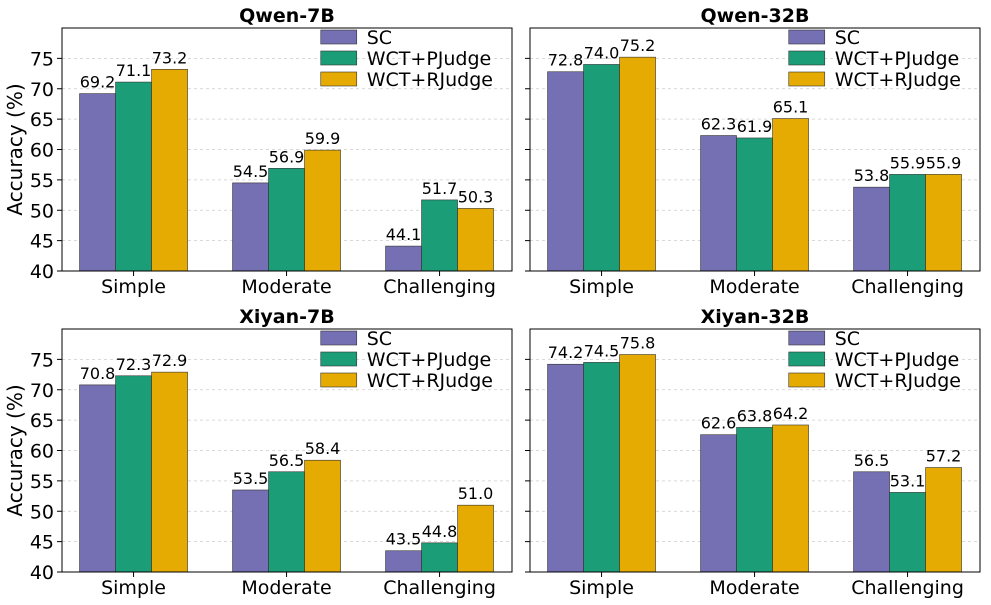 This screenshot has height=605, width=991. What do you see at coordinates (42, 512) in the screenshot?
I see `y-tick-label: 50` at bounding box center [42, 512].